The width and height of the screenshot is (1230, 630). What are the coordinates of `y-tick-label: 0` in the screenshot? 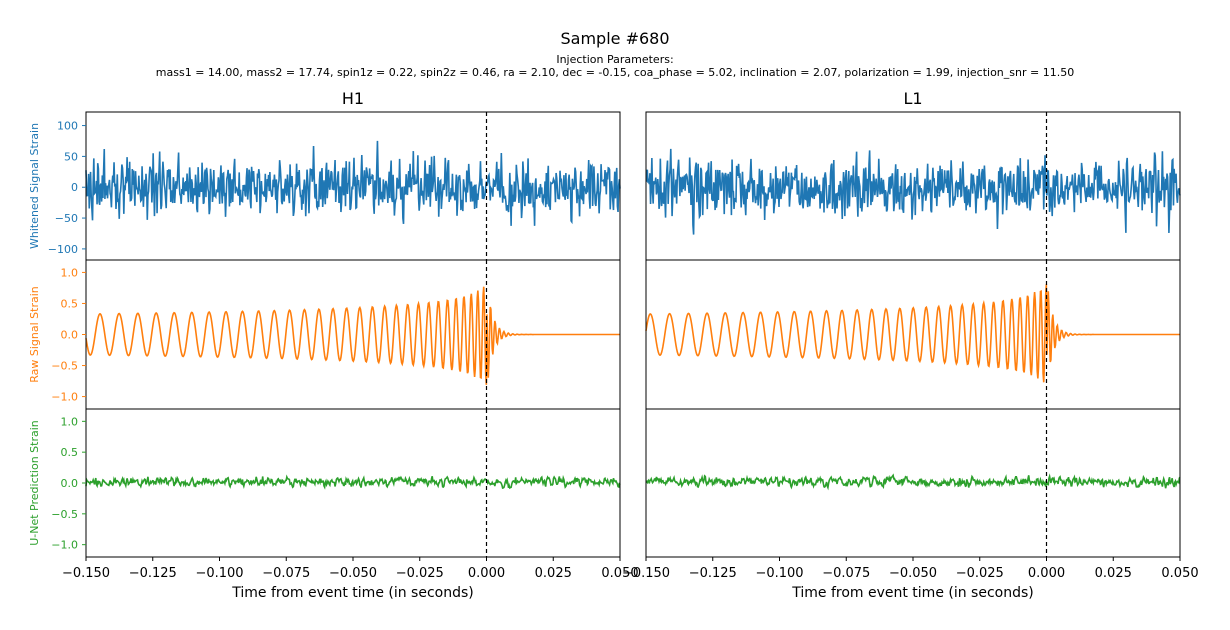 It's located at (74, 187).